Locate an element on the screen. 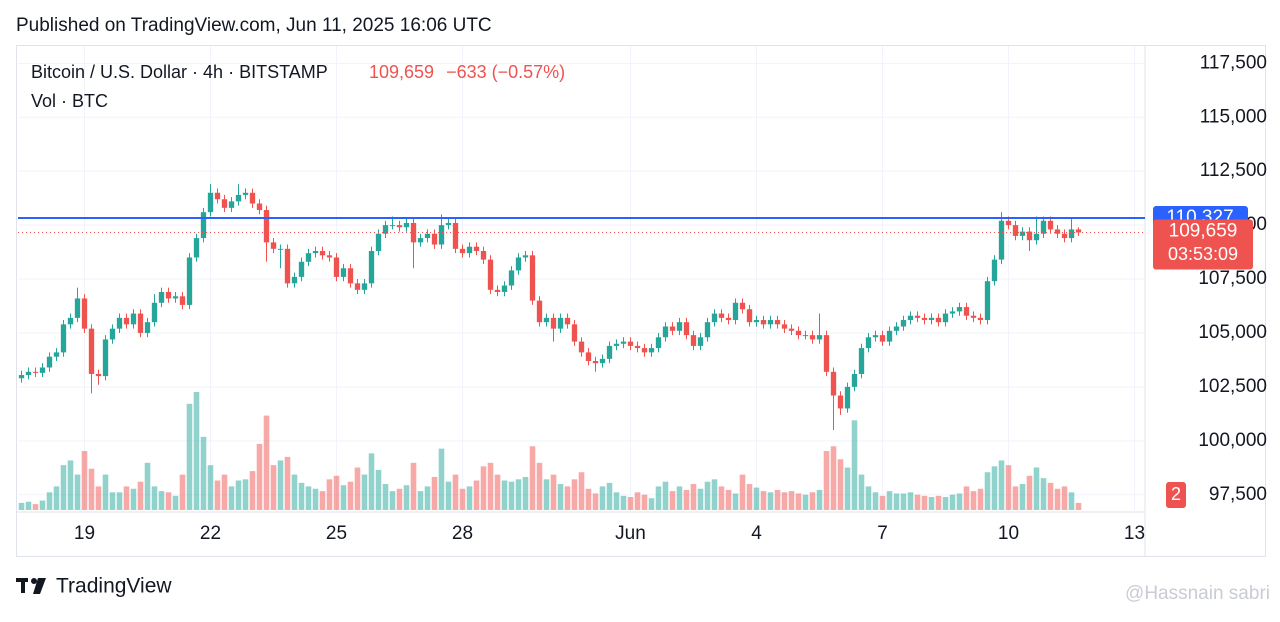 The width and height of the screenshot is (1280, 622). x-tick-label: Jun is located at coordinates (630, 533).